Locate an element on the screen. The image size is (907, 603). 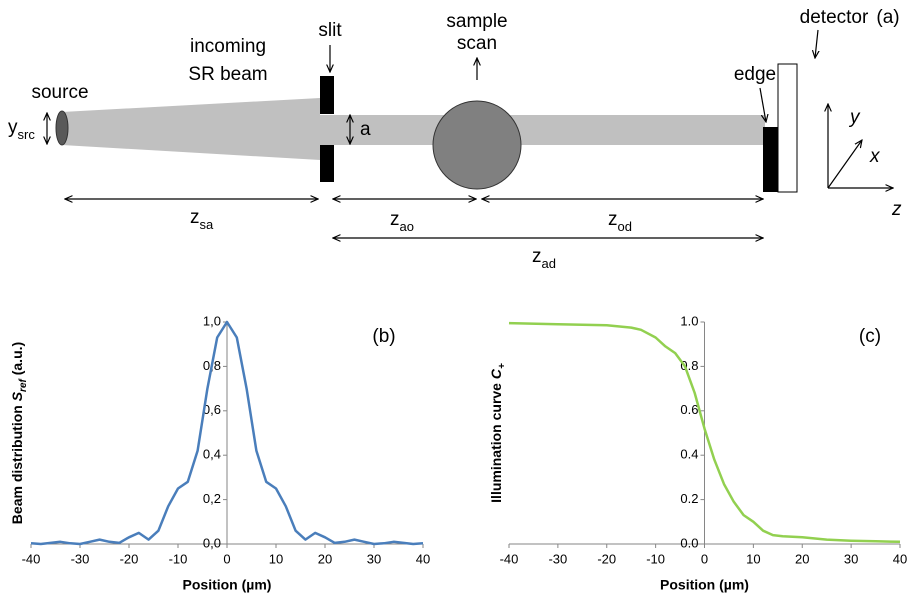
slit-bottom is located at coordinates (327, 163).